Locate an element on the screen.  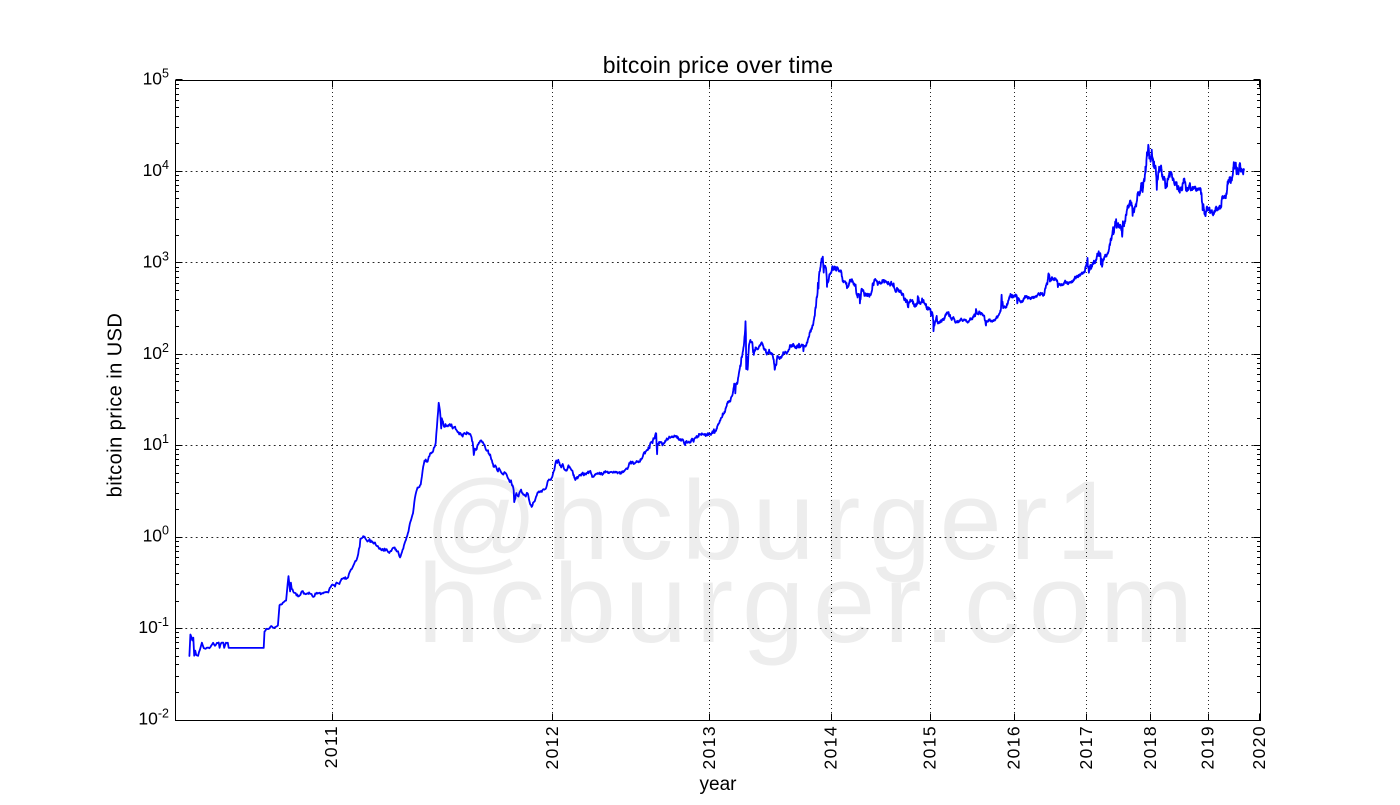
svg-text: 2012 is located at coordinates (552, 747).